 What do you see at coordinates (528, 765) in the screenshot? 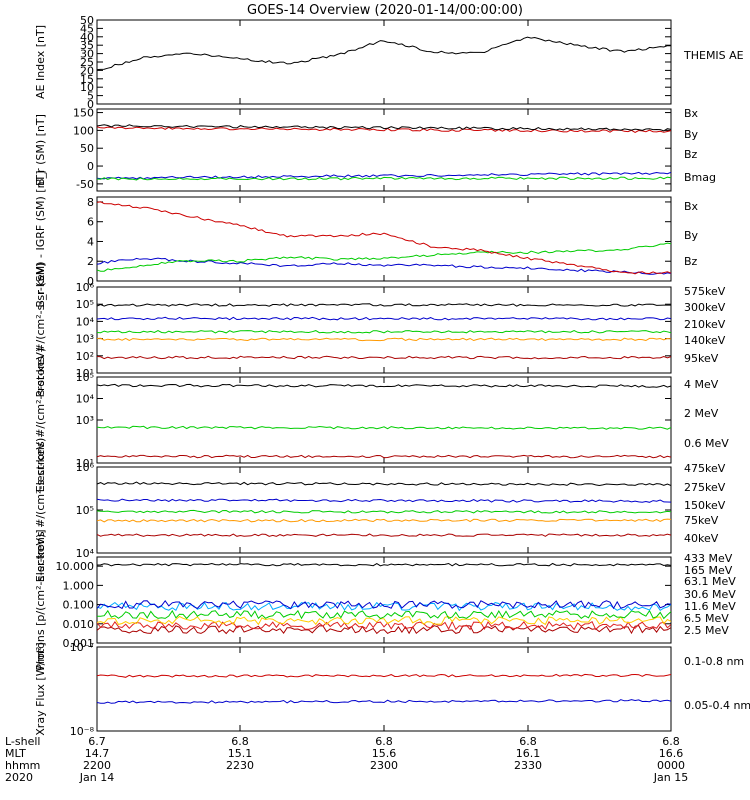
I see `footer-tick-hhmm: 2330` at bounding box center [528, 765].